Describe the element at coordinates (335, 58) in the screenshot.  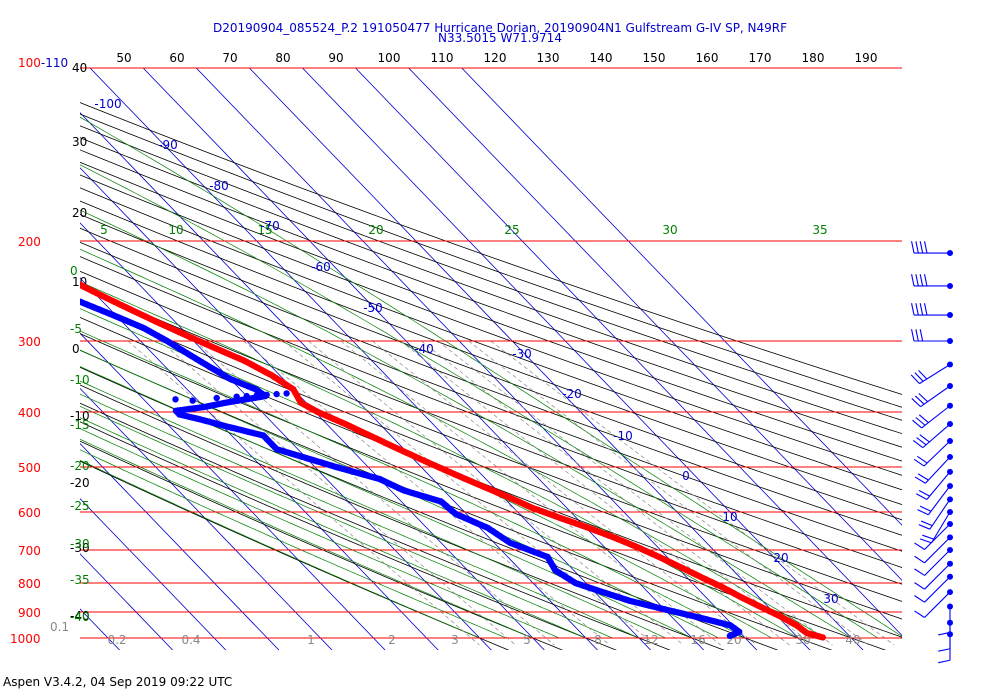
I see `top-scale-label: 90` at that location.